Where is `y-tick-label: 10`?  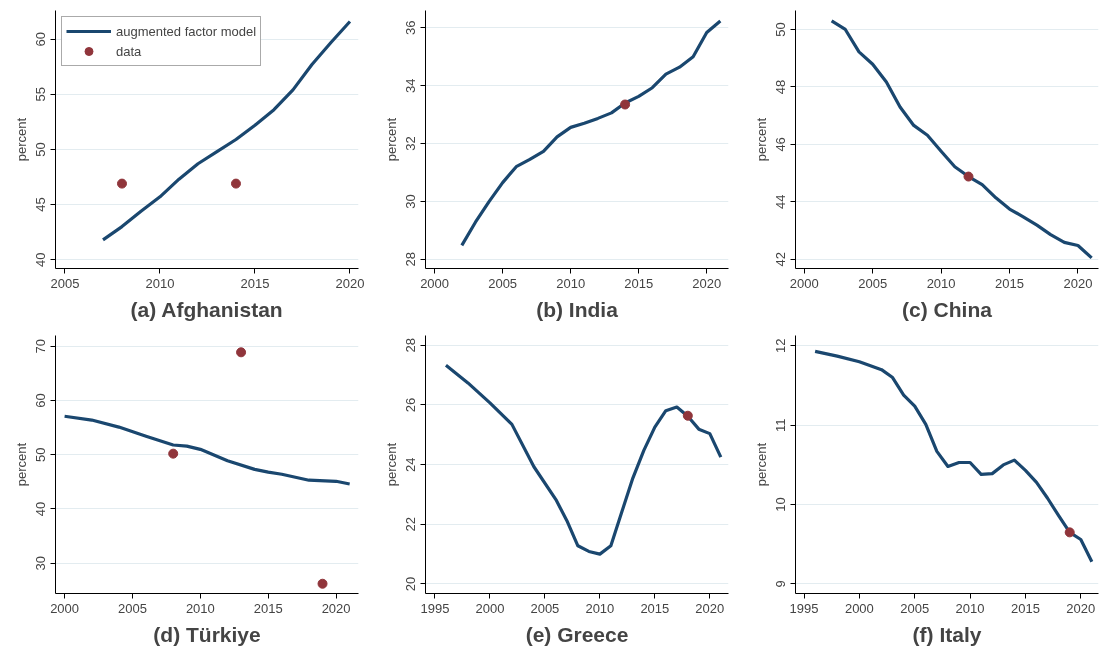 y-tick-label: 10 is located at coordinates (781, 504).